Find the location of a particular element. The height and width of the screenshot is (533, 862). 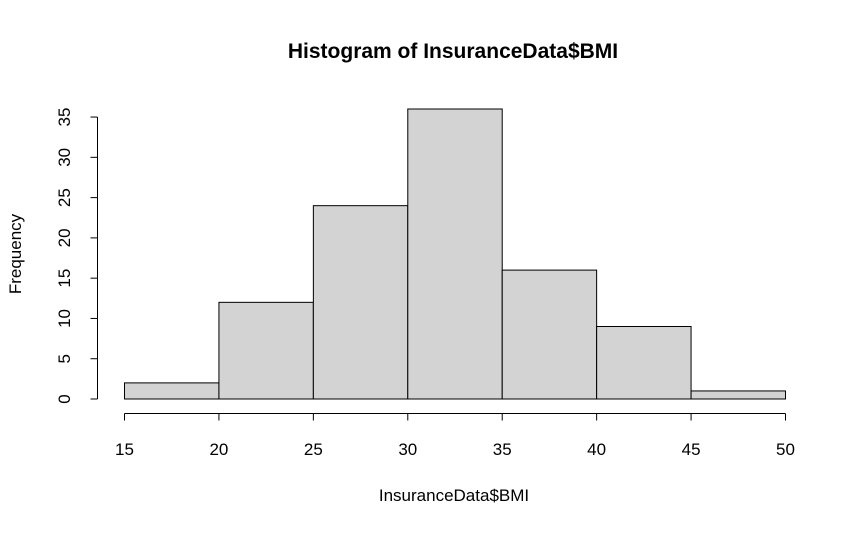

y-tick-label: 35 is located at coordinates (64, 117).